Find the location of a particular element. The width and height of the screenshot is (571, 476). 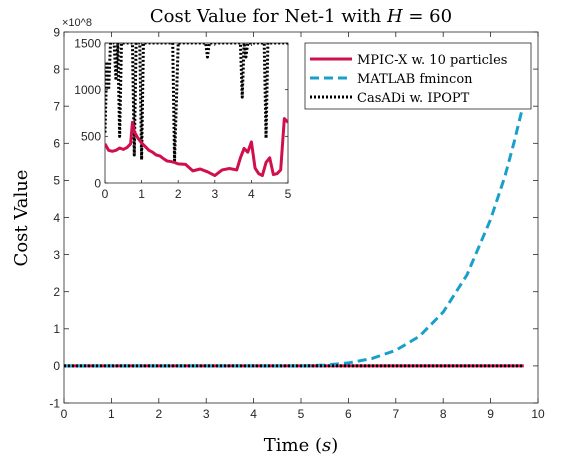

legend-label-fmincon: MATLAB fmincon is located at coordinates (415, 79).